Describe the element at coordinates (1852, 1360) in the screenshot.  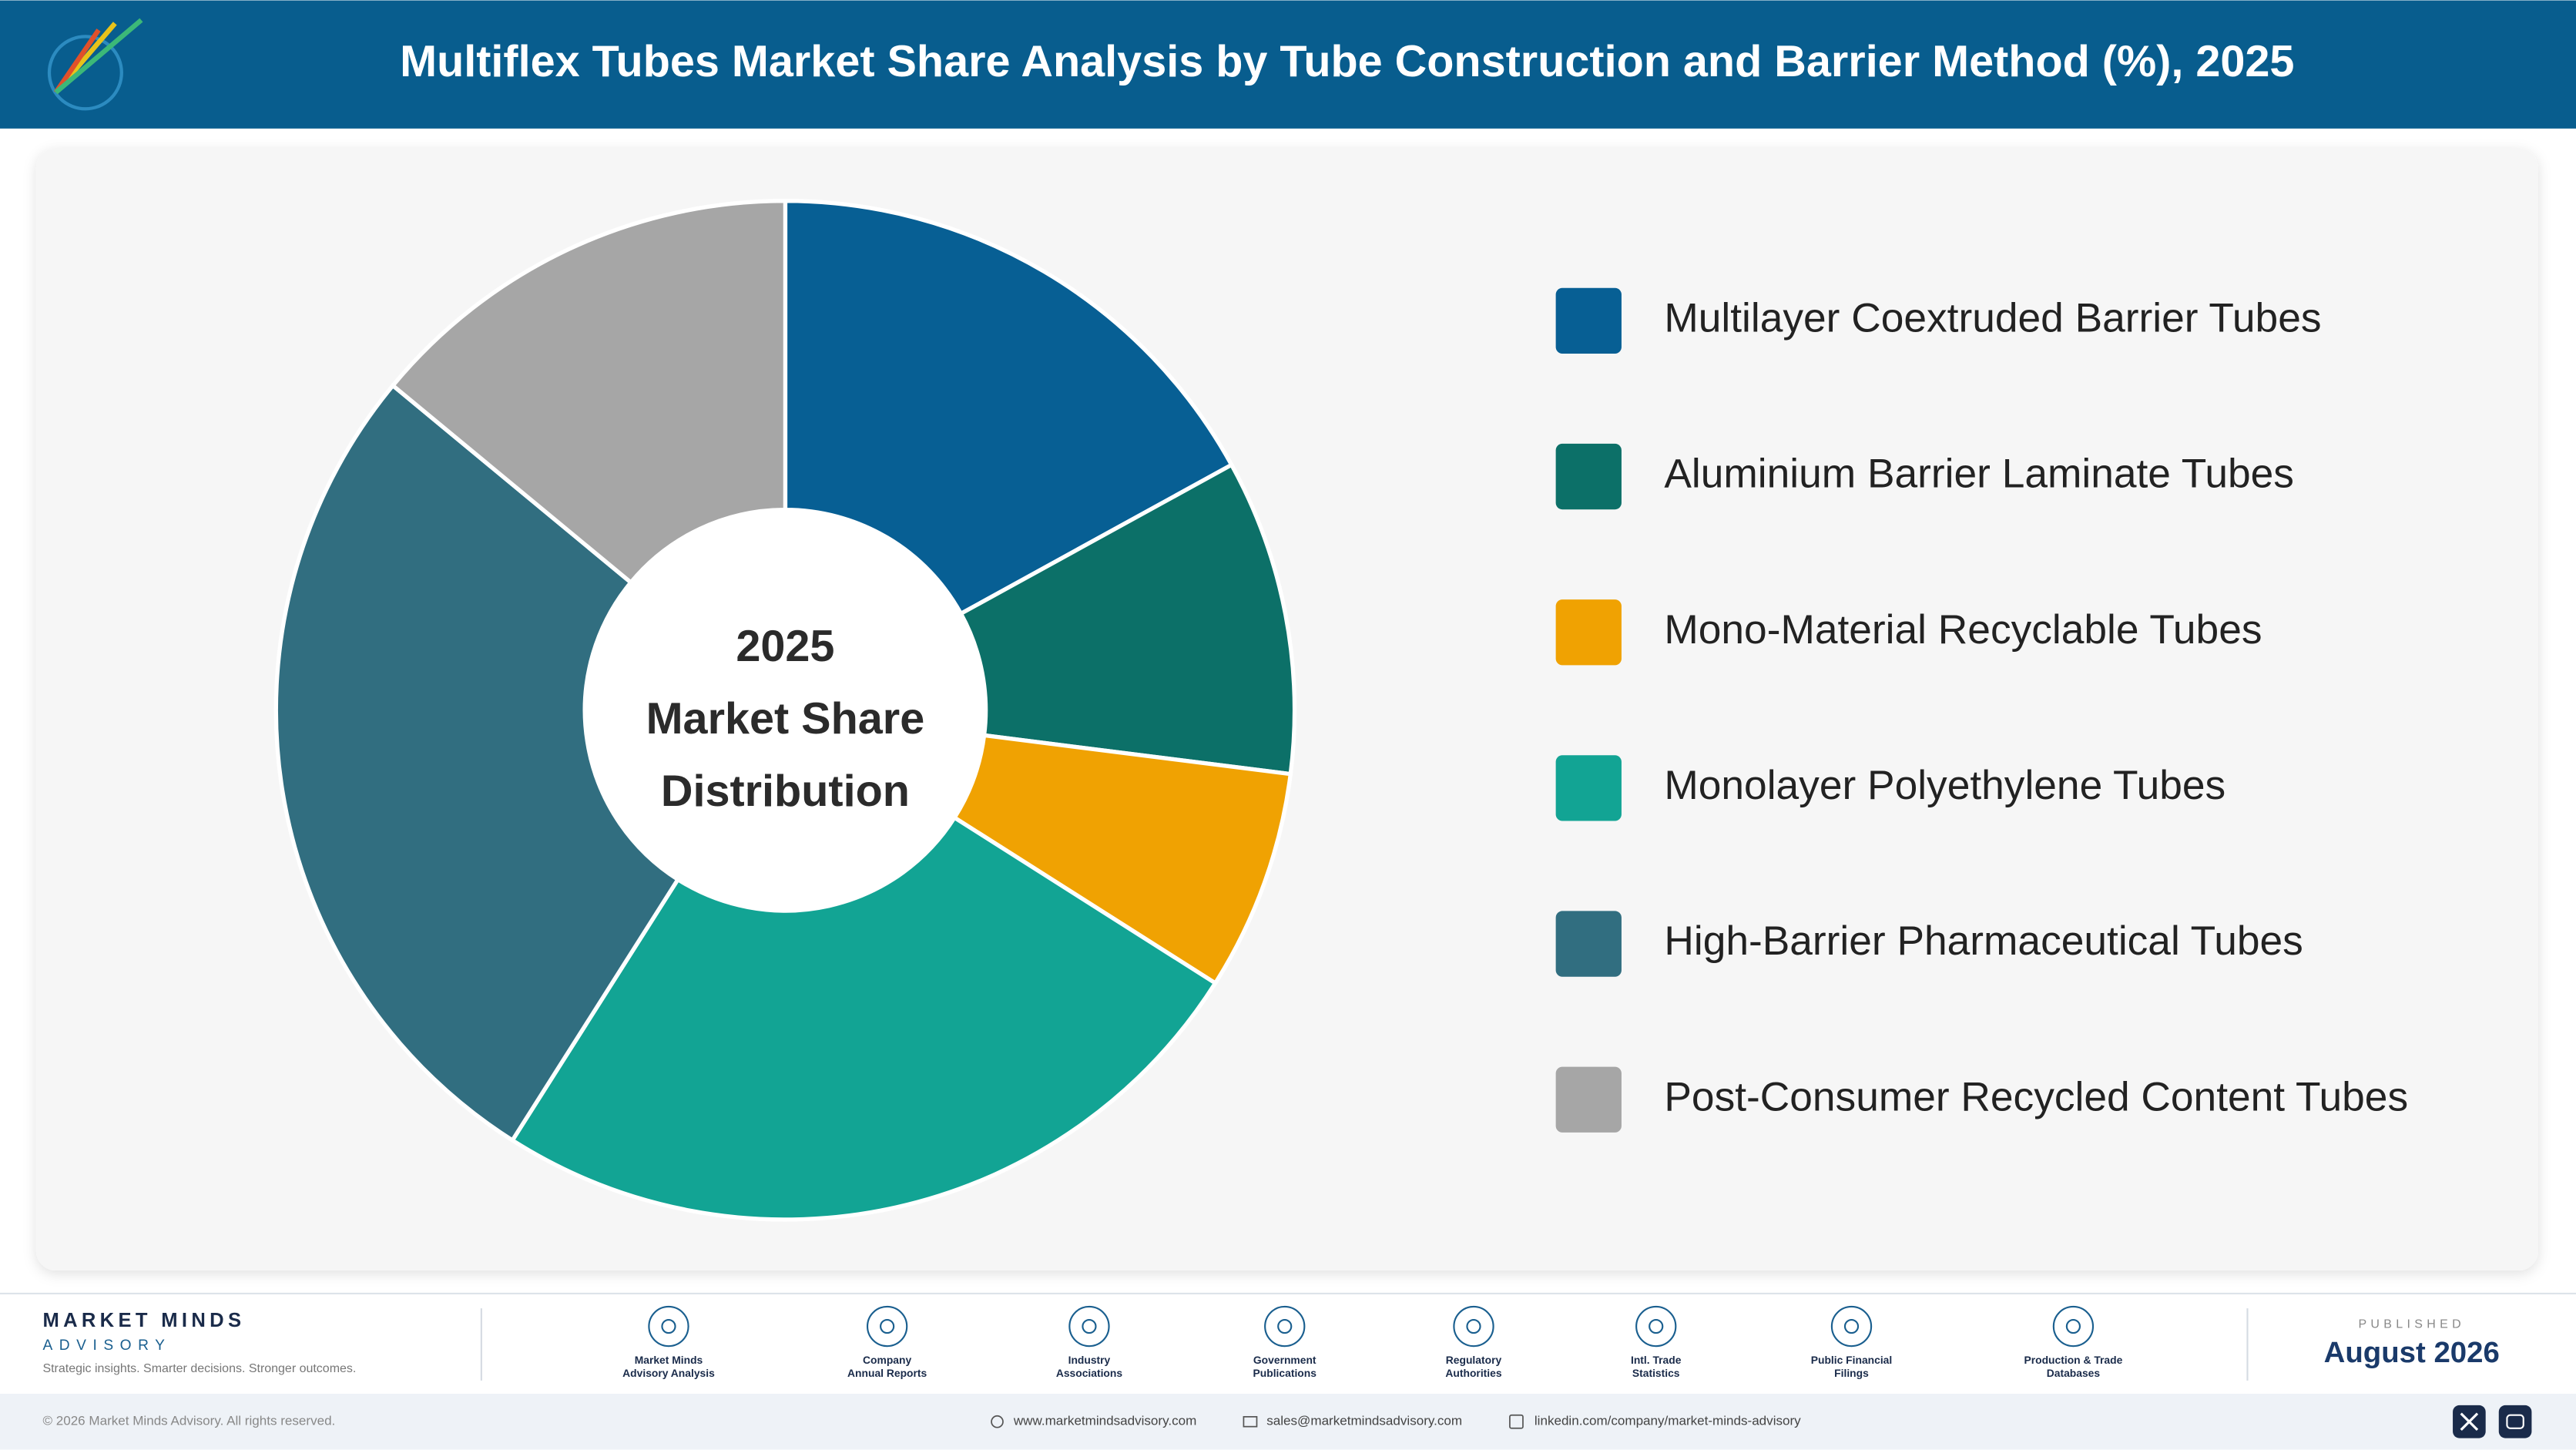
I see `source-label: Public Financial` at that location.